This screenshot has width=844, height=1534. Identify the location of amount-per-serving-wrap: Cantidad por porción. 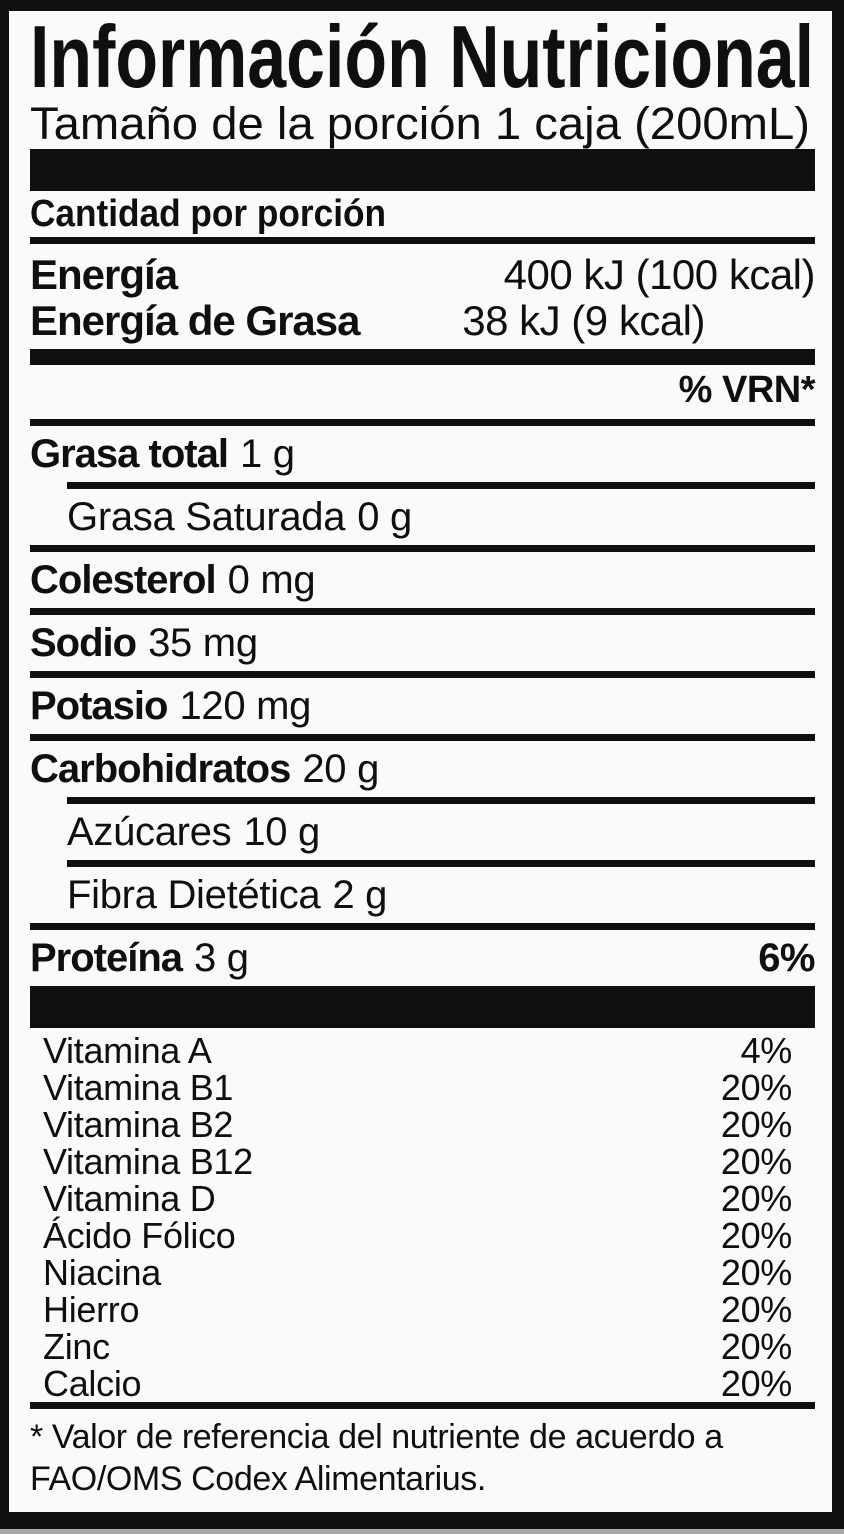
(208, 214).